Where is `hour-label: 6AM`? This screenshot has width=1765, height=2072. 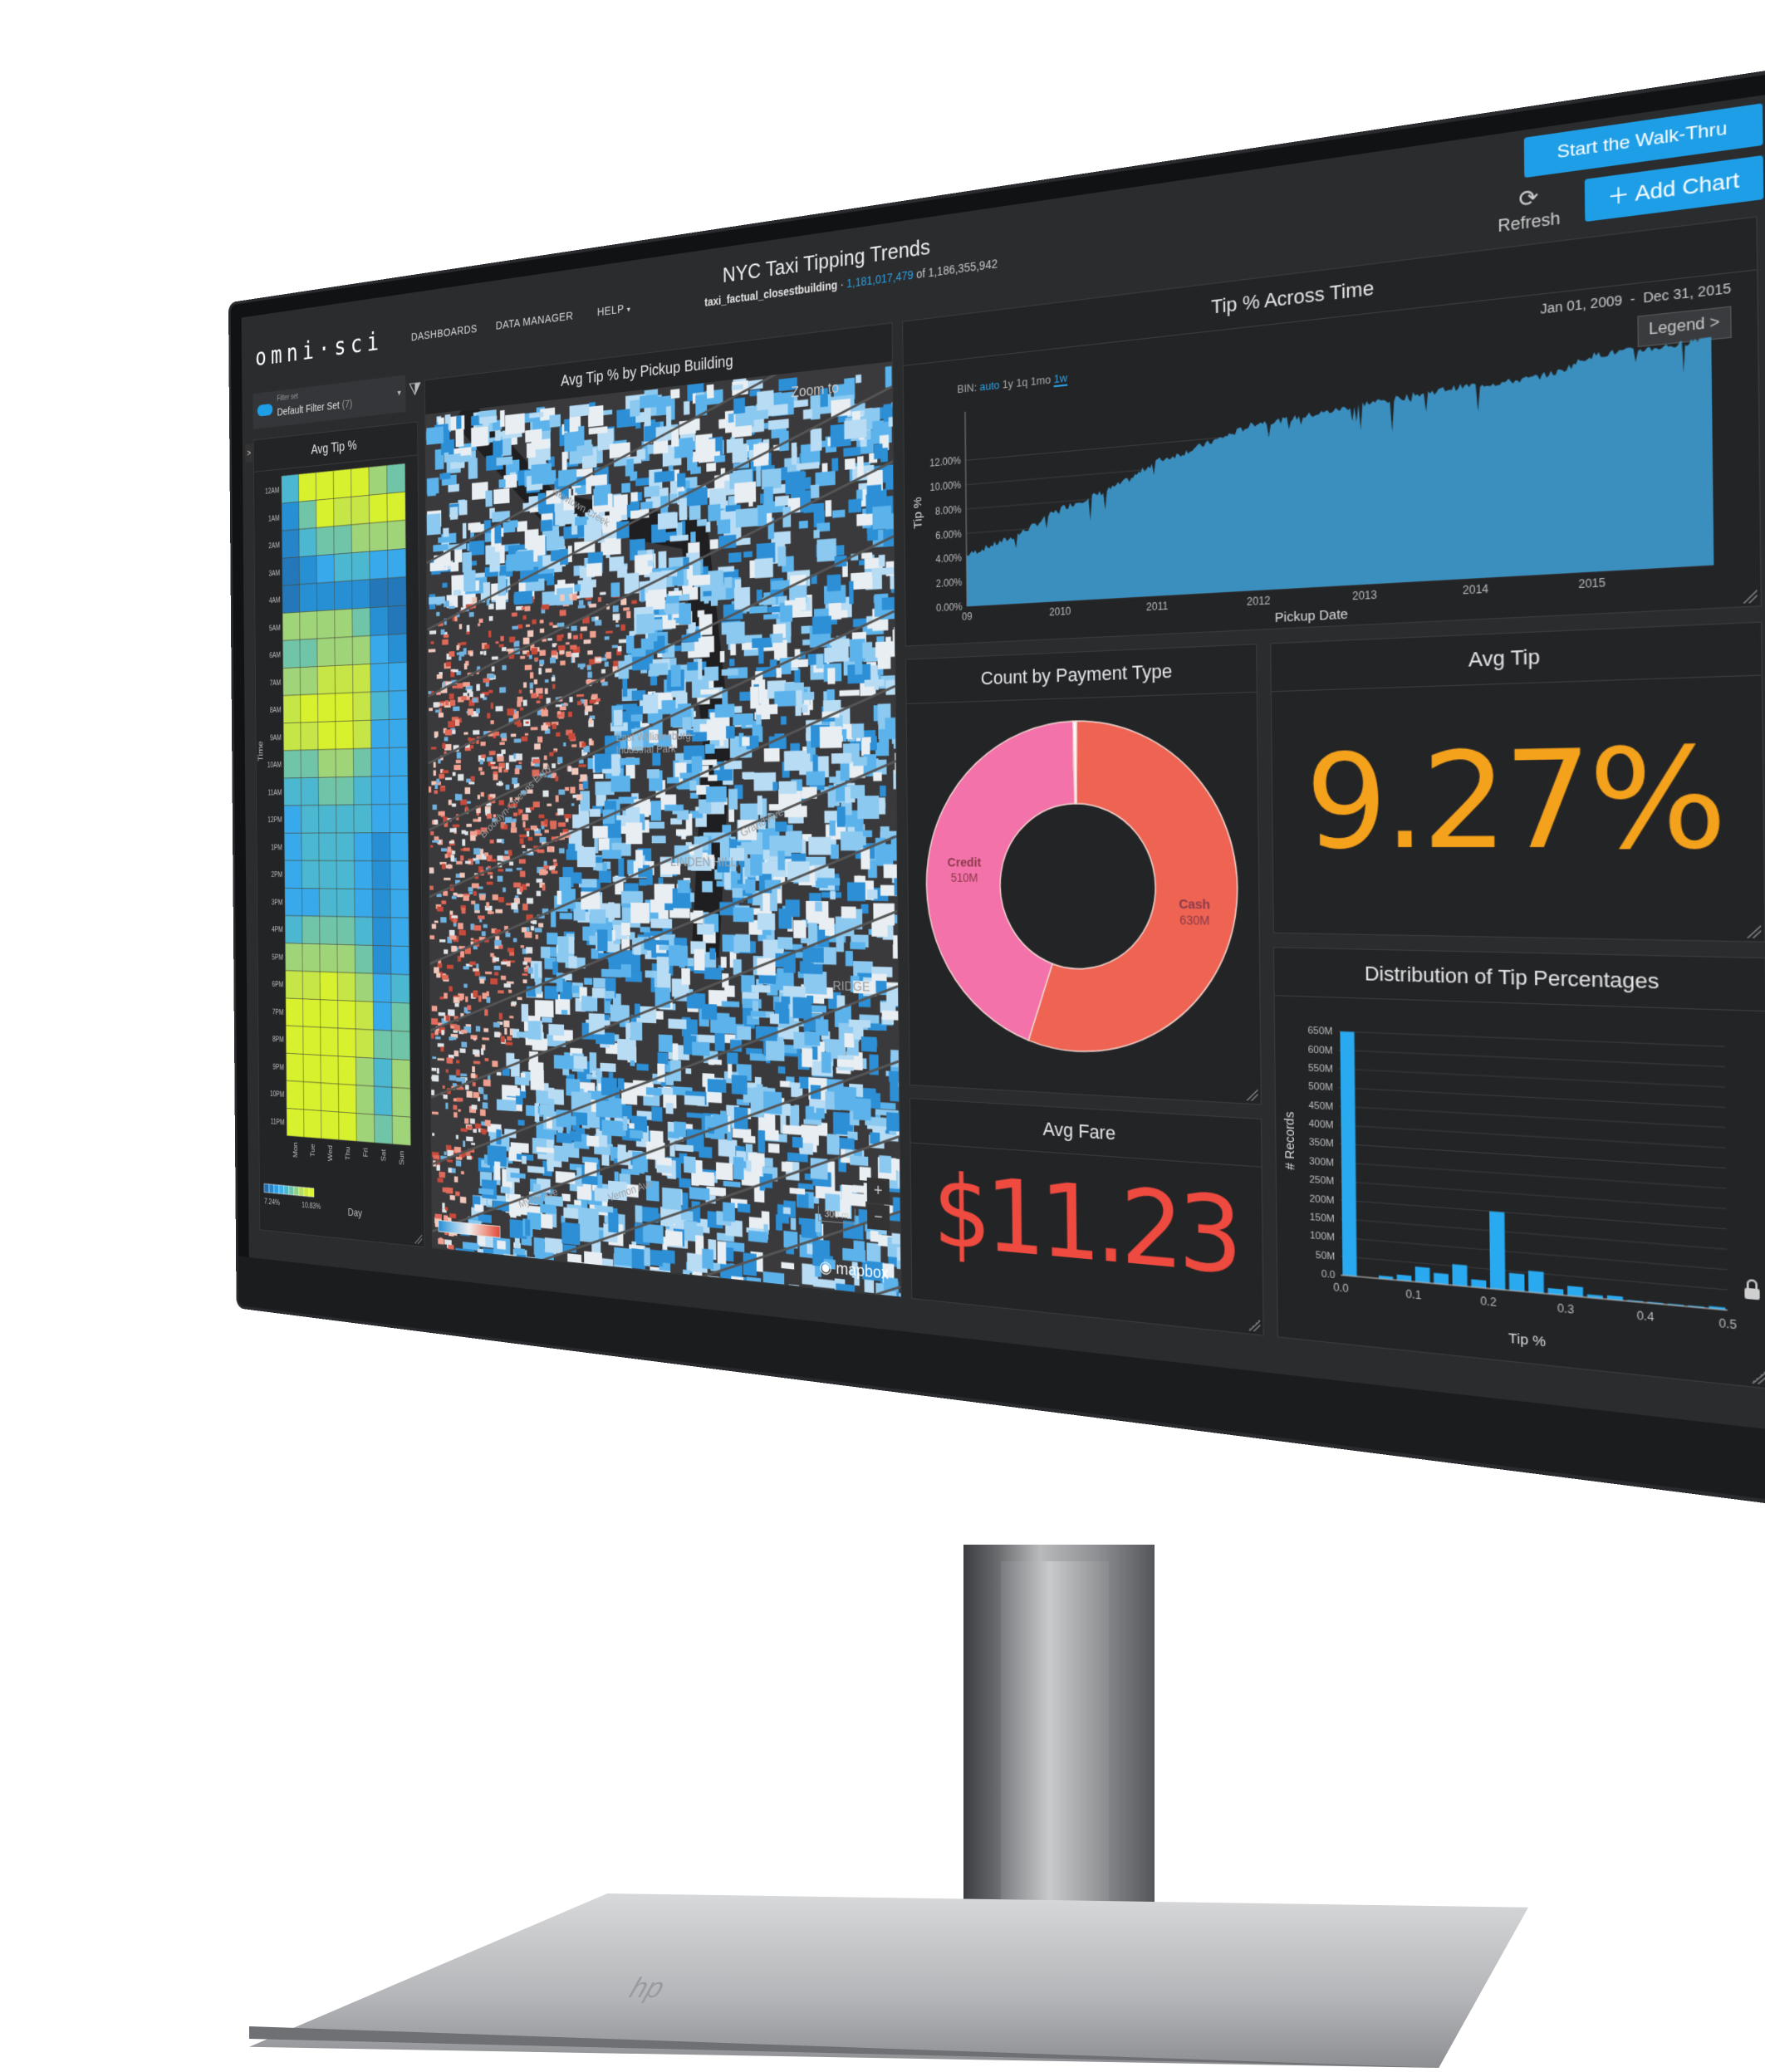 hour-label: 6AM is located at coordinates (275, 655).